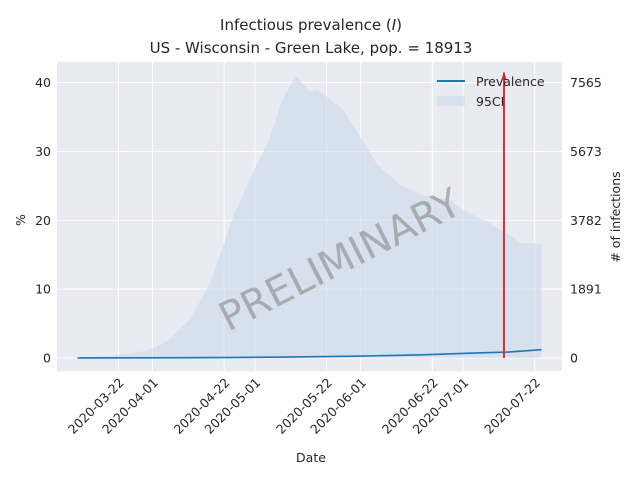  I want to click on y2-tick-label: 5673, so click(586, 151).